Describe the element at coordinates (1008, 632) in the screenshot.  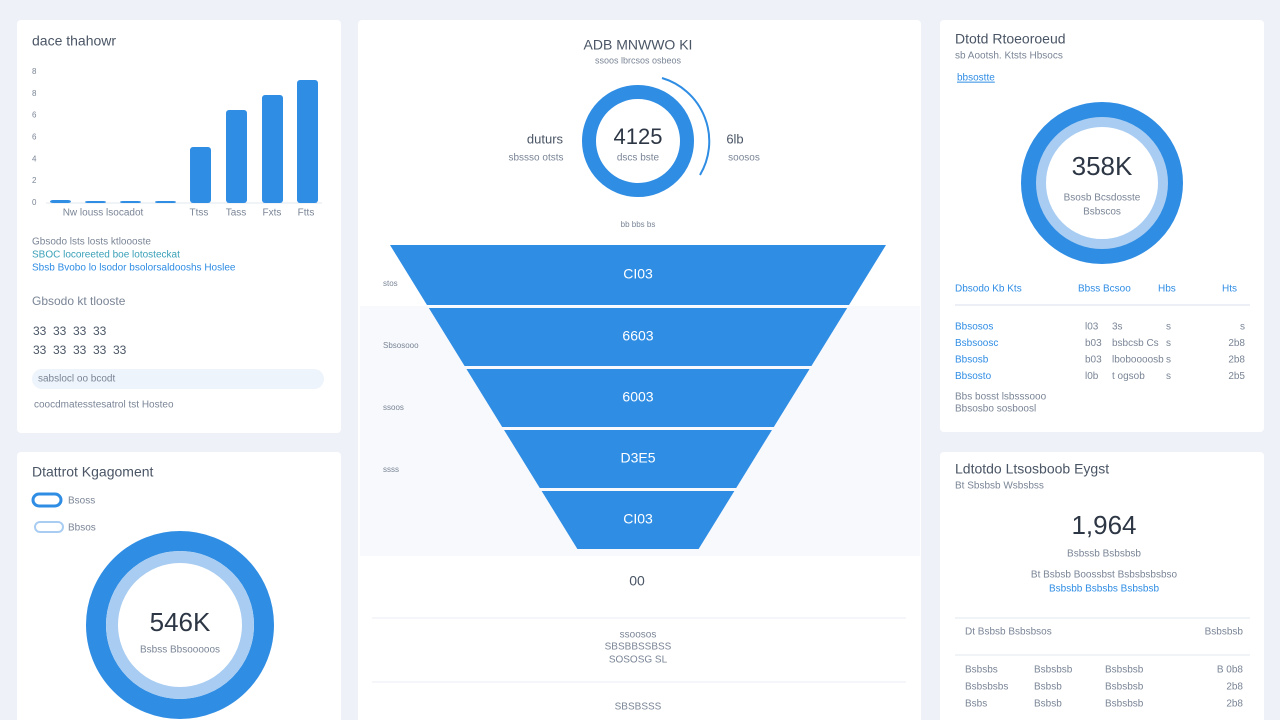
I see `table-header: Dt Bsbsb Bsbsbsos` at that location.